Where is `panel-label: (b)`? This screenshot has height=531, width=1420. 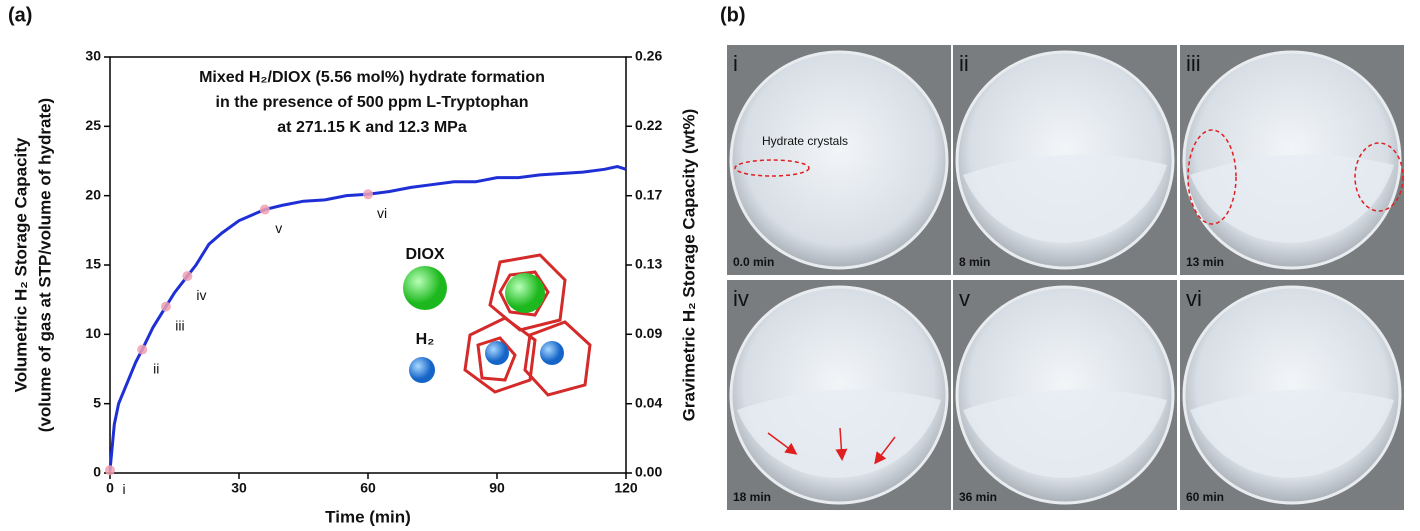 panel-label: (b) is located at coordinates (733, 15).